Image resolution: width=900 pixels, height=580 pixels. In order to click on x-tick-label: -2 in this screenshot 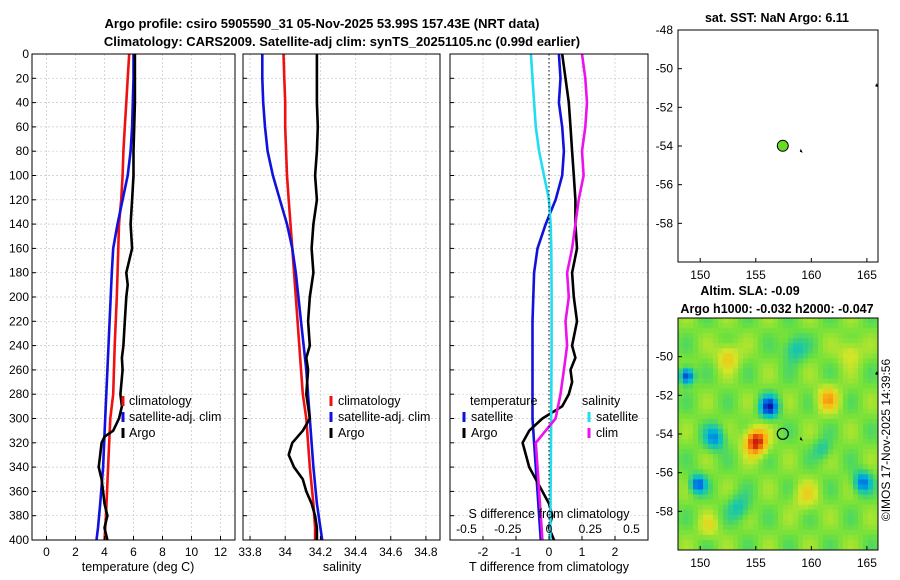, I will do `click(483, 552)`.